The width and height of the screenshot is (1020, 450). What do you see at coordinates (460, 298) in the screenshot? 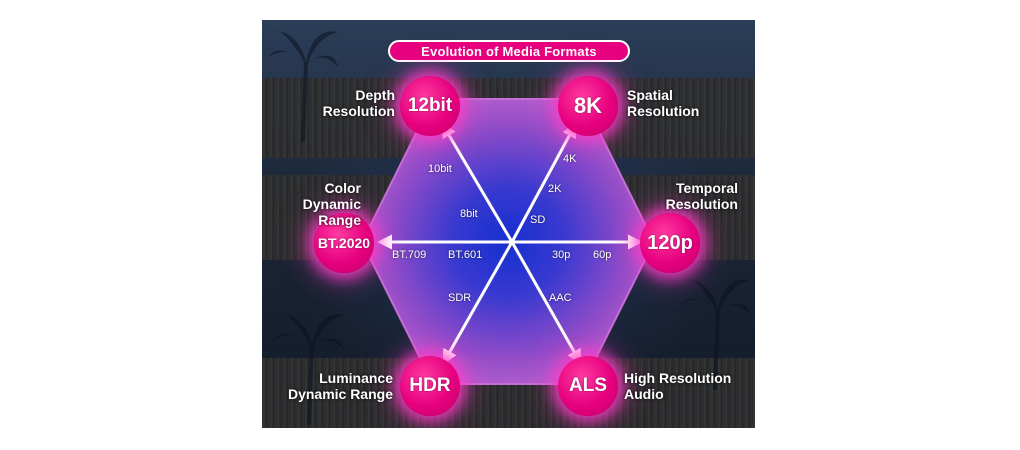
I see `tick-sdr: SDR` at bounding box center [460, 298].